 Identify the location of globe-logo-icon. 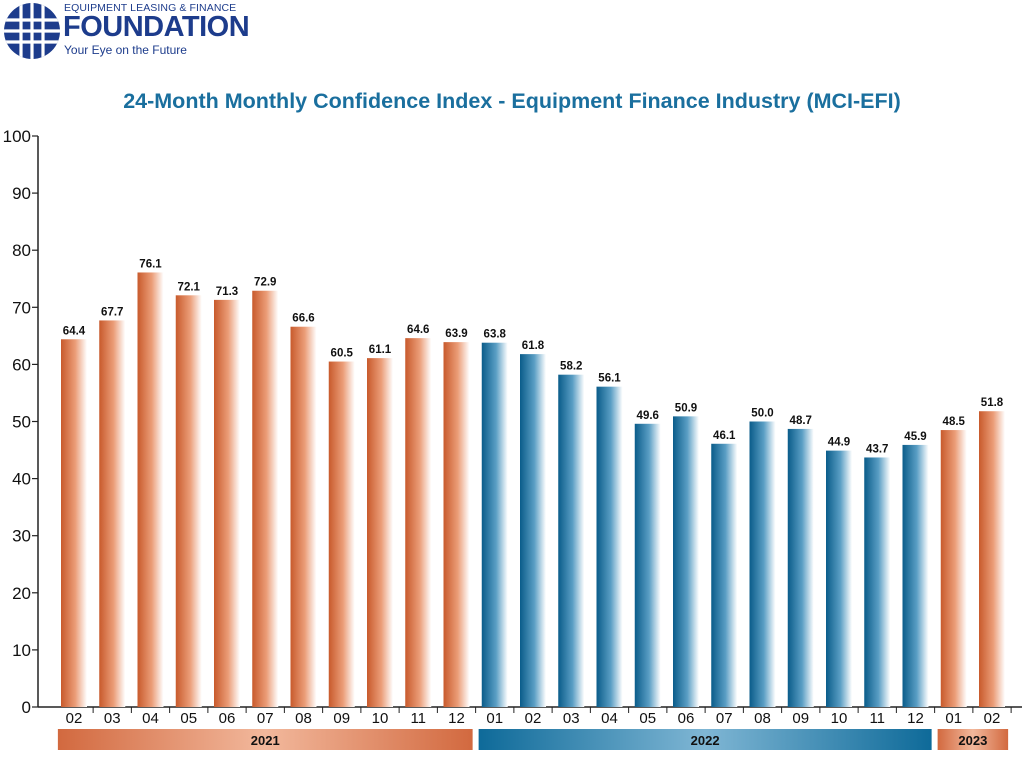
(32, 31).